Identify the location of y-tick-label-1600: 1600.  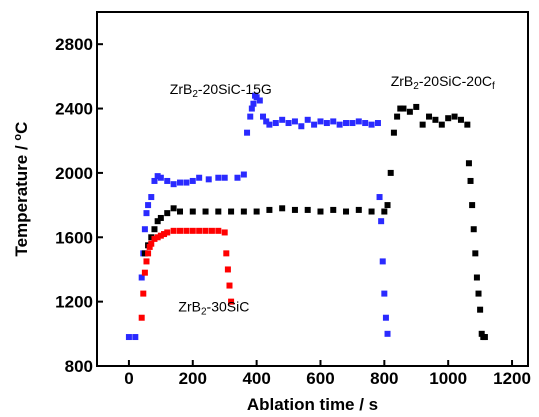
(74, 237).